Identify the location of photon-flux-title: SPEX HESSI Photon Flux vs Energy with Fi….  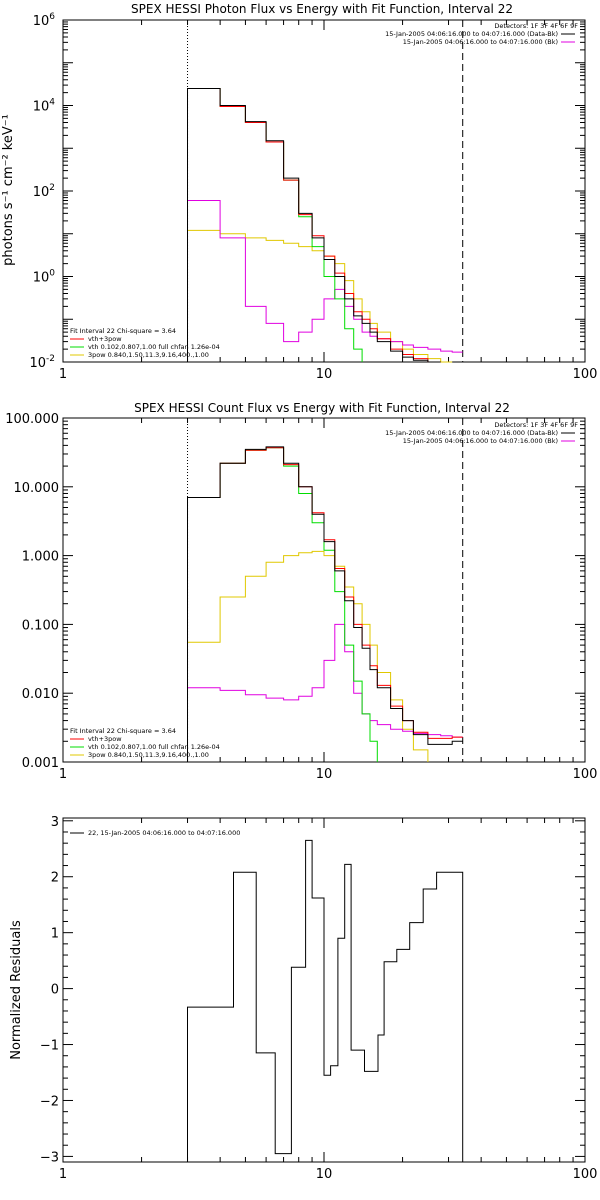
(322, 9).